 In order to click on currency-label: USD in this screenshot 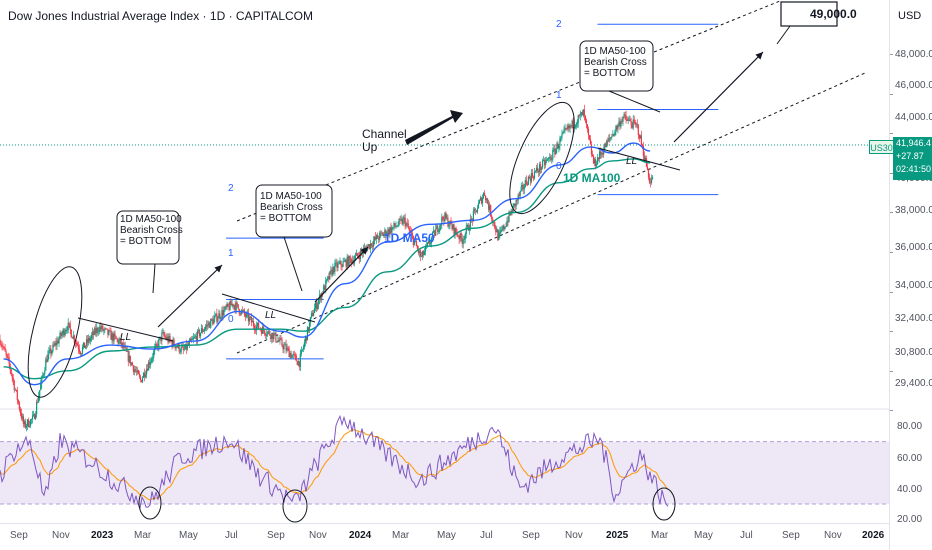, I will do `click(910, 16)`.